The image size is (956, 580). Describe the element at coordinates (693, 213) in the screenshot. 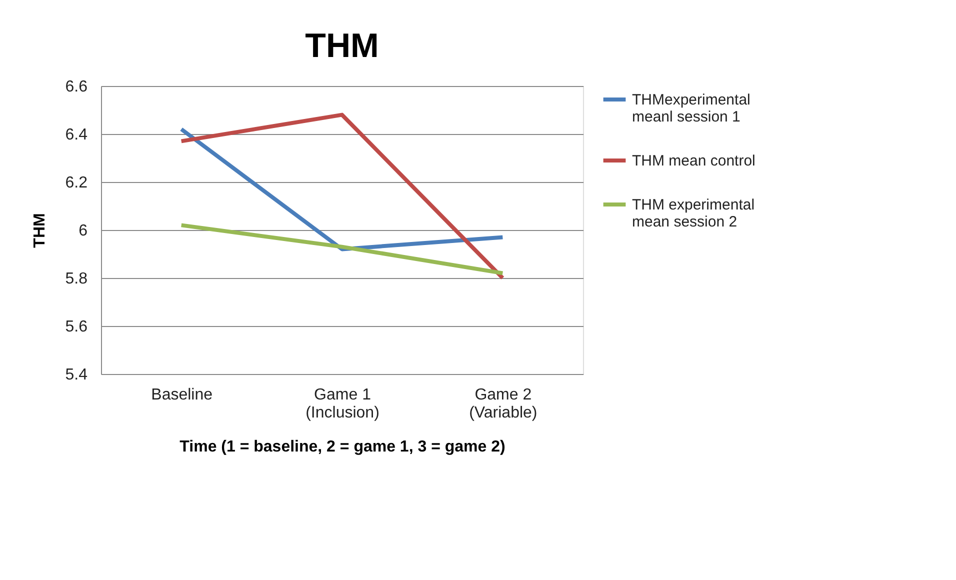

I see `legend-label: THM experimental mean session 2` at that location.